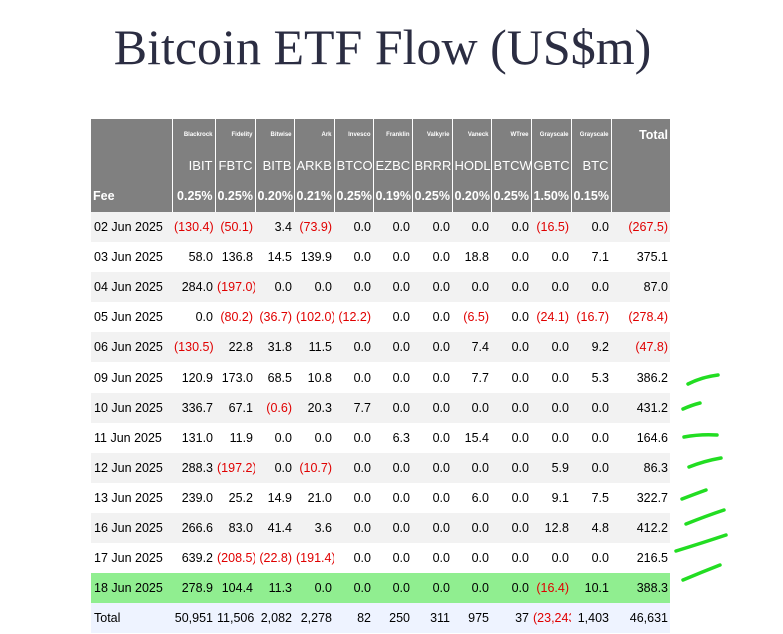 This screenshot has height=634, width=783. Describe the element at coordinates (314, 618) in the screenshot. I see `total-value: 2,278` at that location.